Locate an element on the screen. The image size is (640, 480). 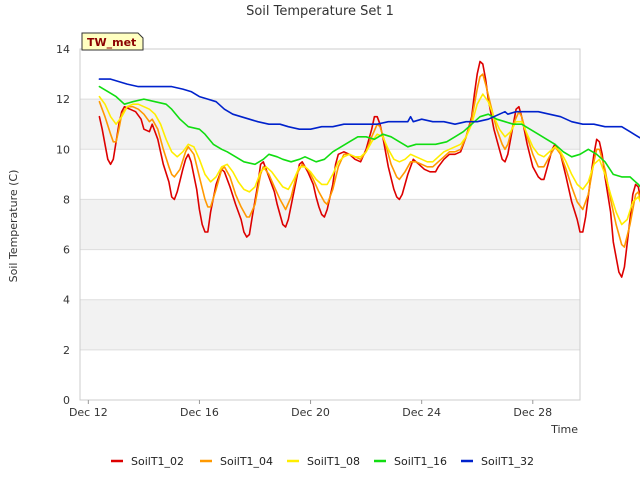
legend-item-soilt1-02: SoilT1_02 is located at coordinates (147, 461).